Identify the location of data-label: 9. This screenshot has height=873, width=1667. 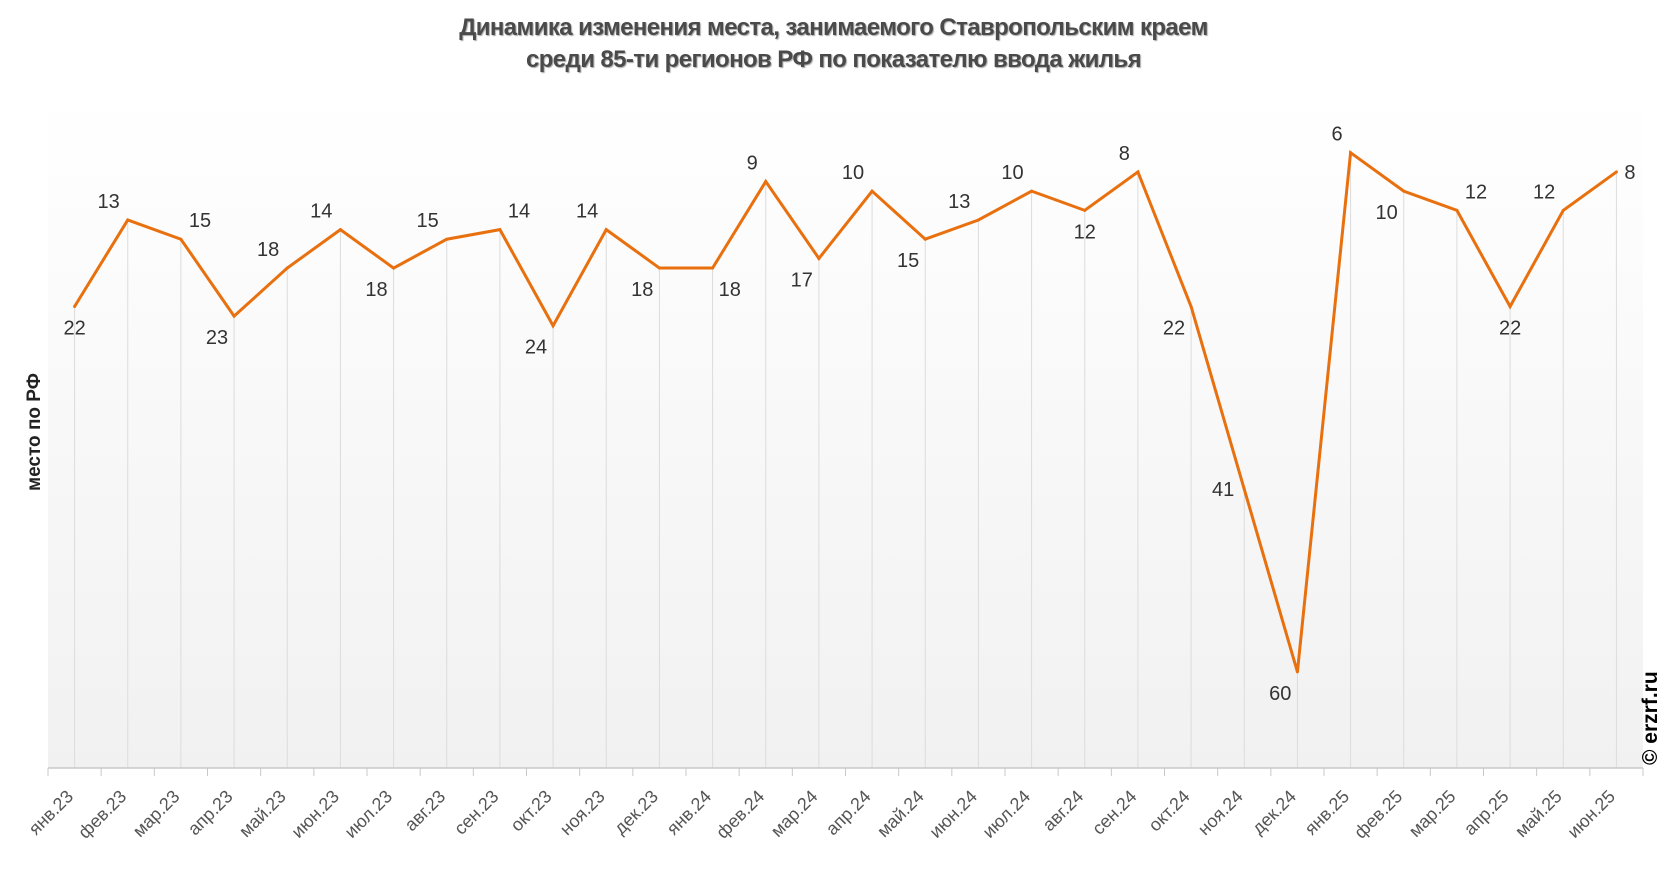
(752, 164).